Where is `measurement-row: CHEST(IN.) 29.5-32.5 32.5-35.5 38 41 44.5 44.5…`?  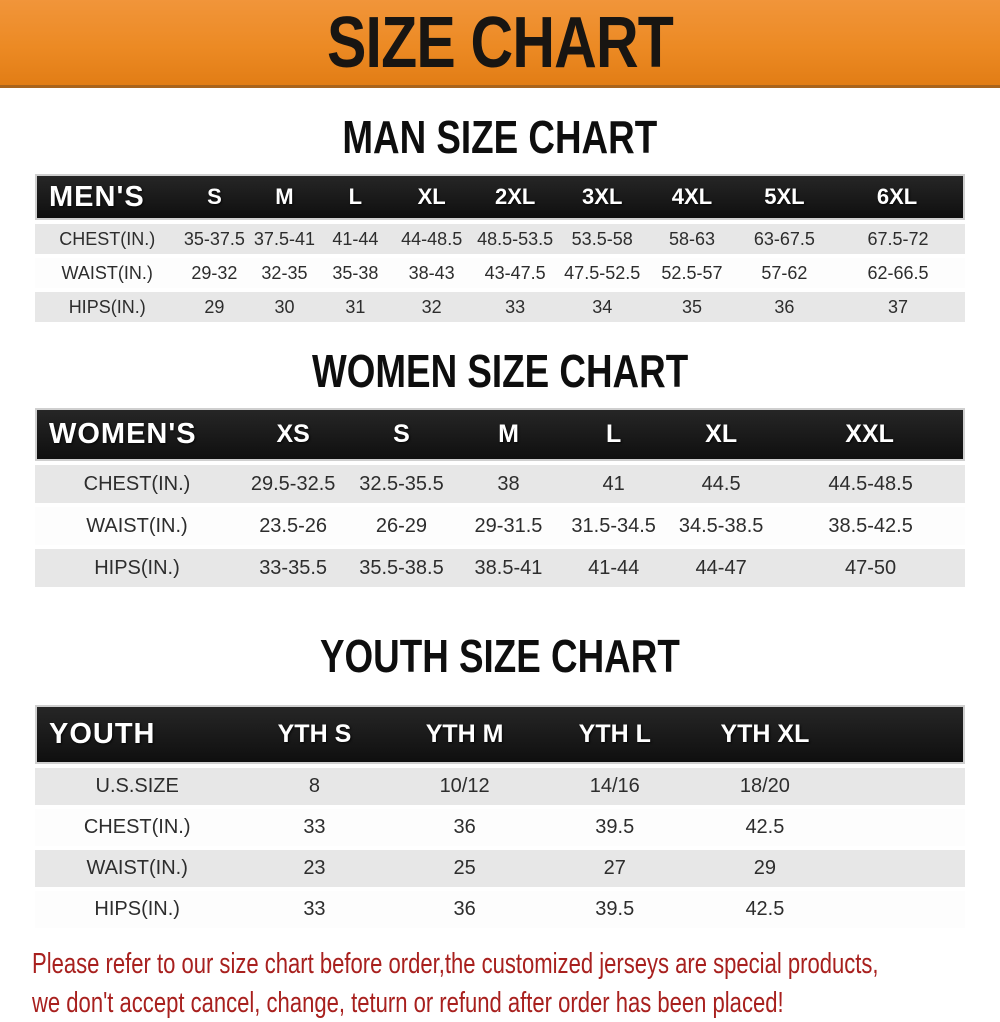 measurement-row: CHEST(IN.) 29.5-32.5 32.5-35.5 38 41 44.5 44.5… is located at coordinates (500, 484).